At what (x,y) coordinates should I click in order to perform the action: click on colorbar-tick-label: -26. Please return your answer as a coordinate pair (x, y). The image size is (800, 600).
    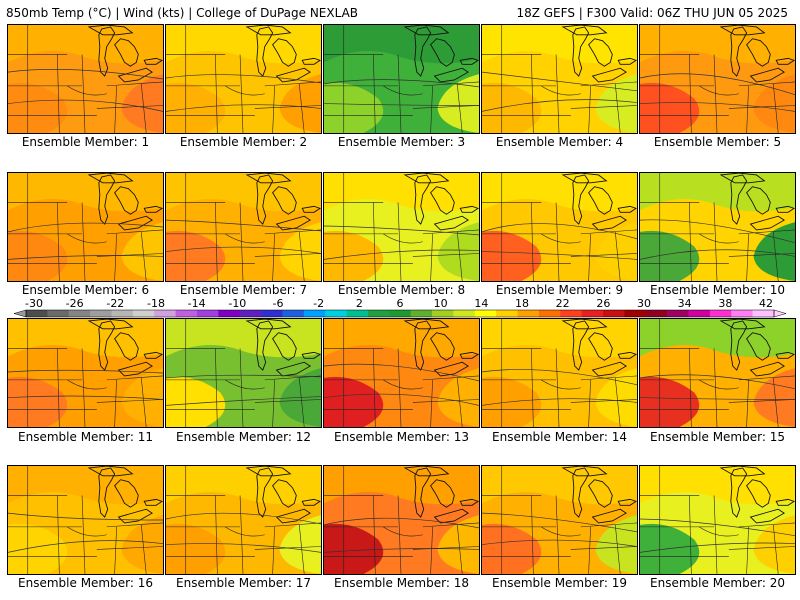
    Looking at the image, I should click on (75, 303).